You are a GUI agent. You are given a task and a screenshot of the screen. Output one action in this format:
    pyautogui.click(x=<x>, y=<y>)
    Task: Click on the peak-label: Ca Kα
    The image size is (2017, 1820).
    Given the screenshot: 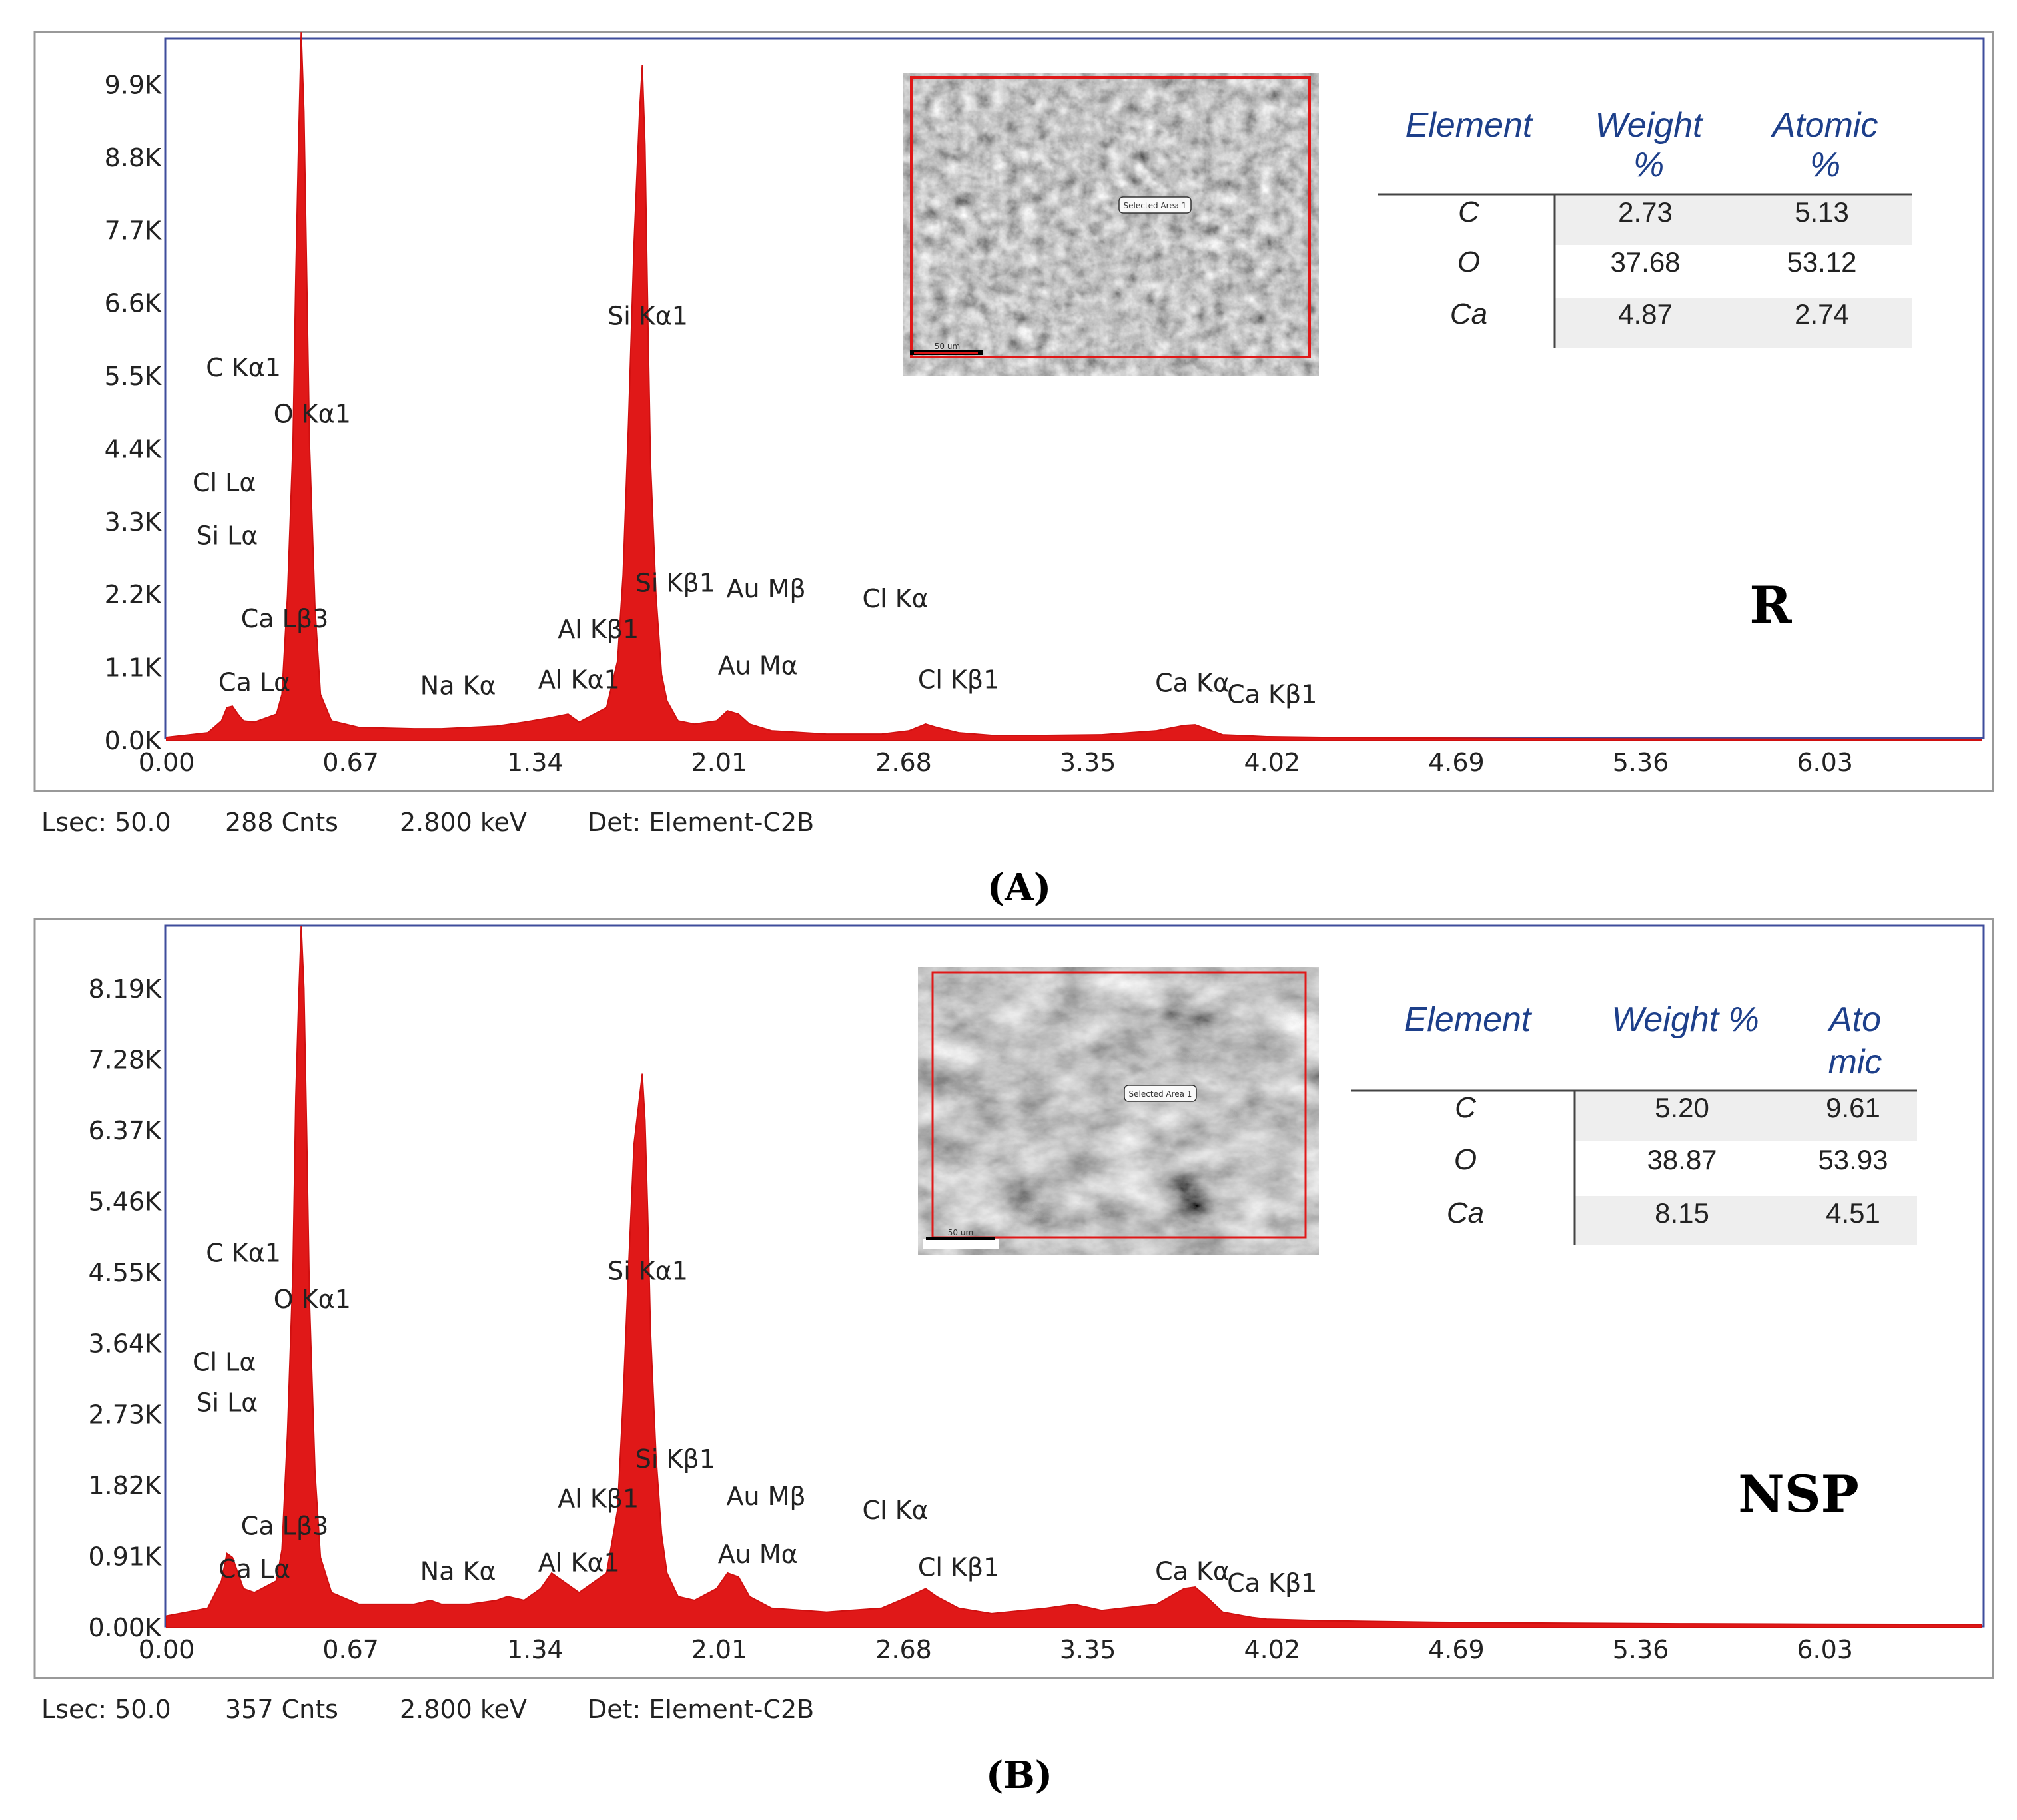 What is the action you would take?
    pyautogui.click(x=1192, y=1571)
    